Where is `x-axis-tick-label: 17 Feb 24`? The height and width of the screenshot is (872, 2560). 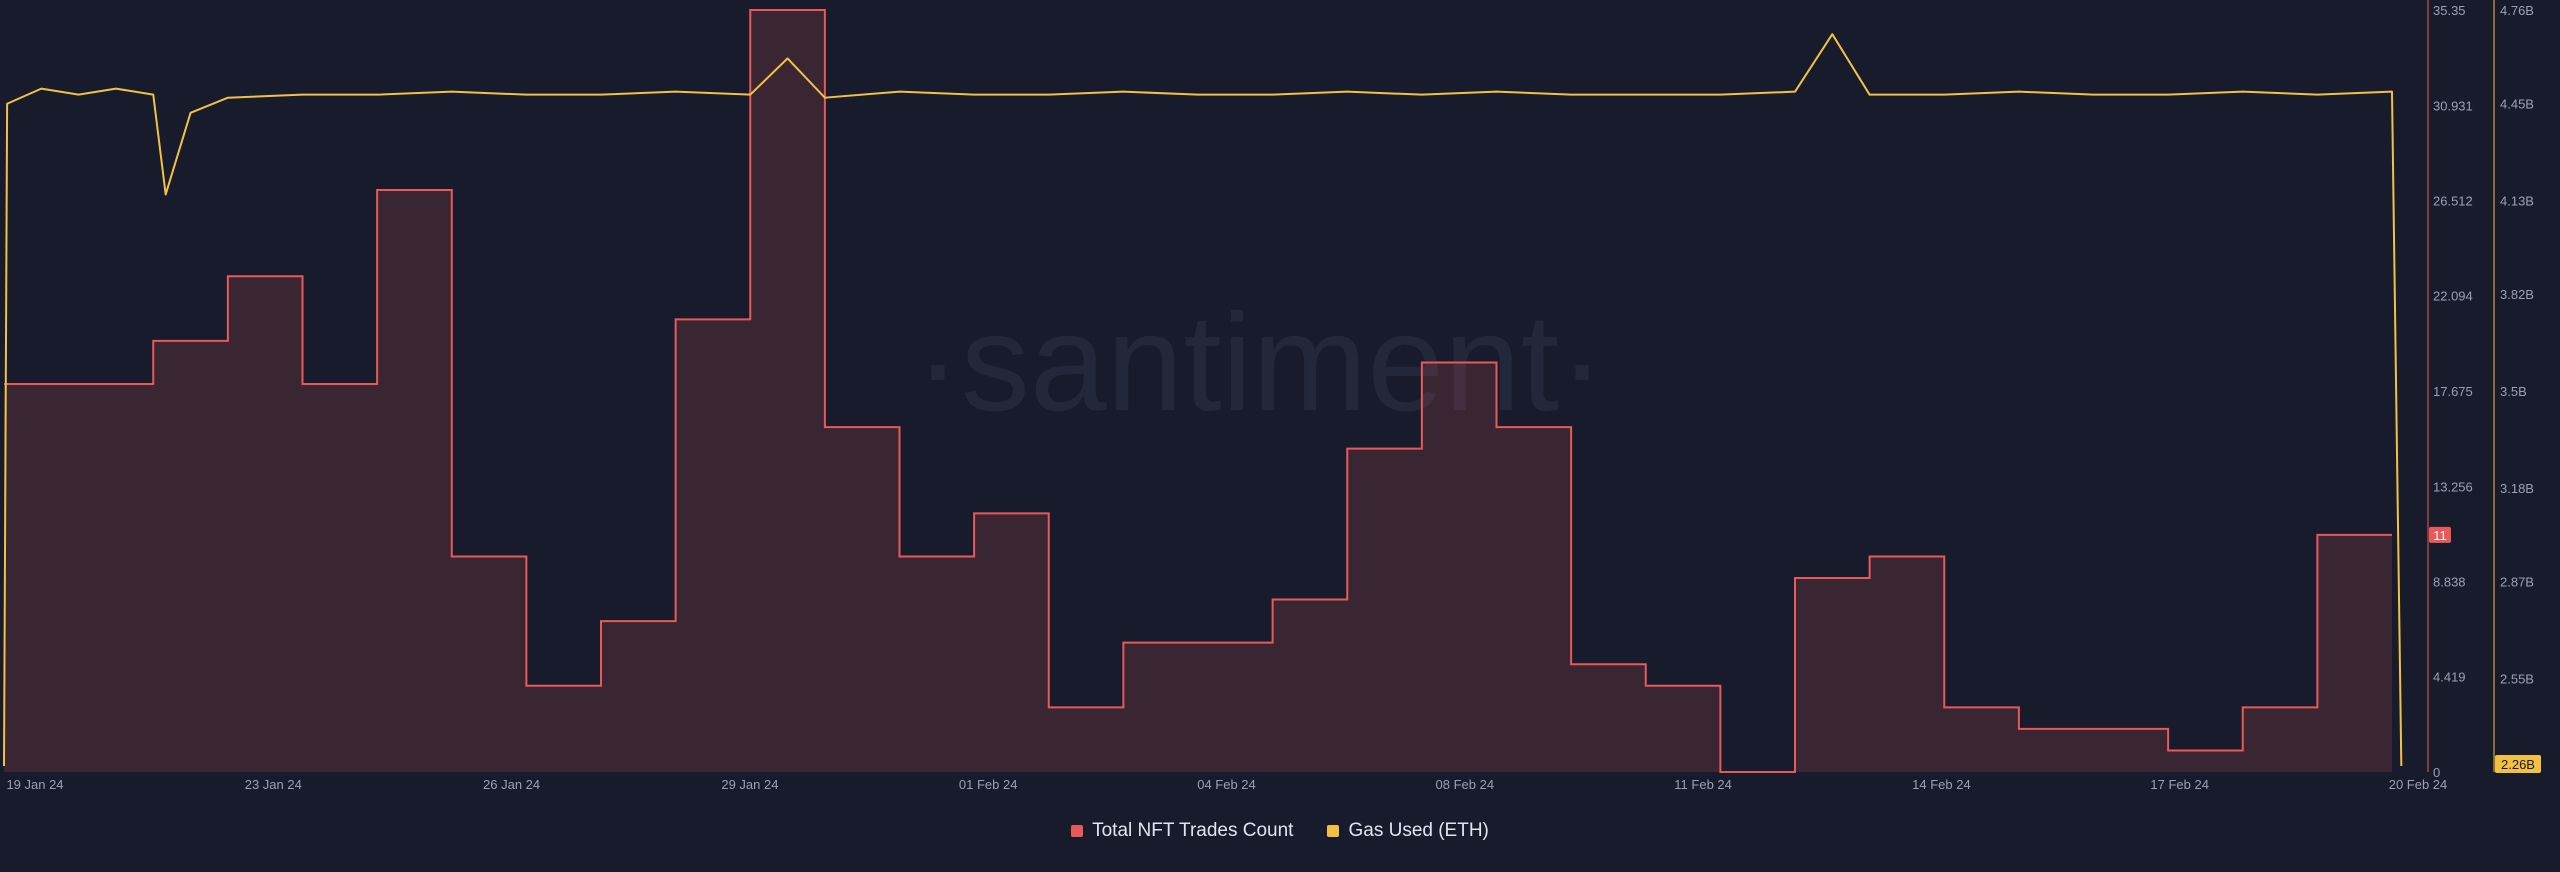 x-axis-tick-label: 17 Feb 24 is located at coordinates (2179, 784).